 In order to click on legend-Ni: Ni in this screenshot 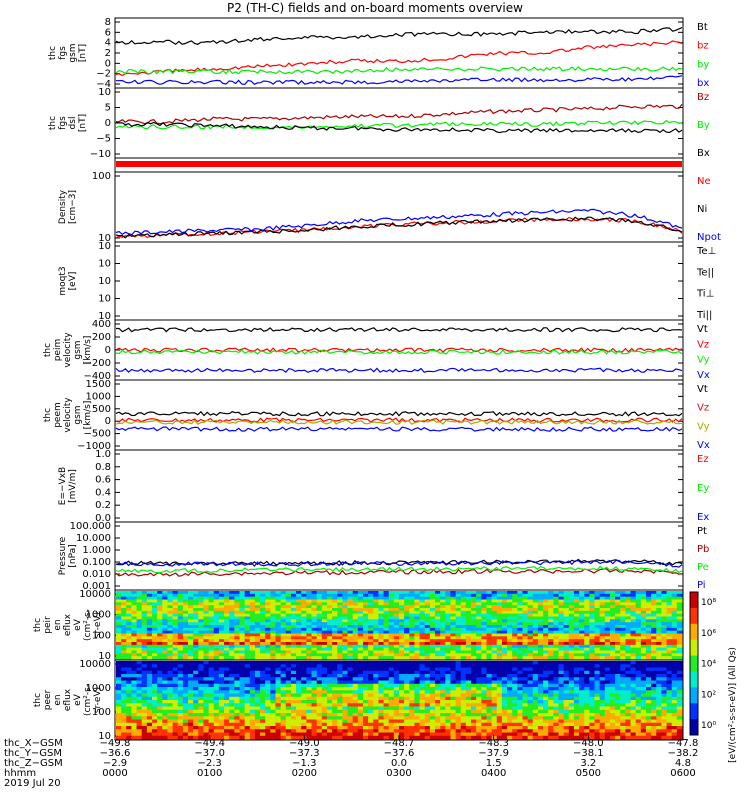, I will do `click(702, 209)`.